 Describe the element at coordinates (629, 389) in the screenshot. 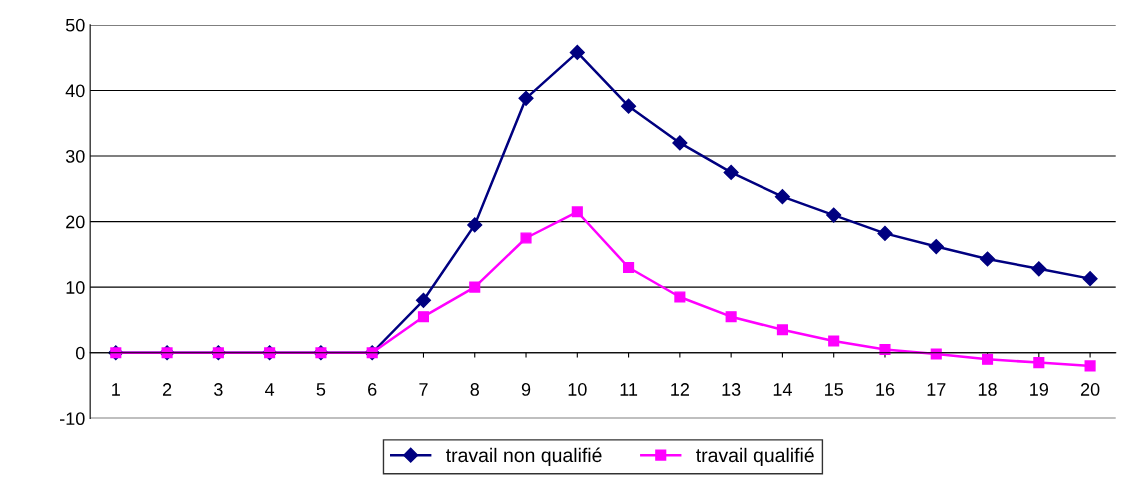

I see `x-tick-label: 11` at that location.